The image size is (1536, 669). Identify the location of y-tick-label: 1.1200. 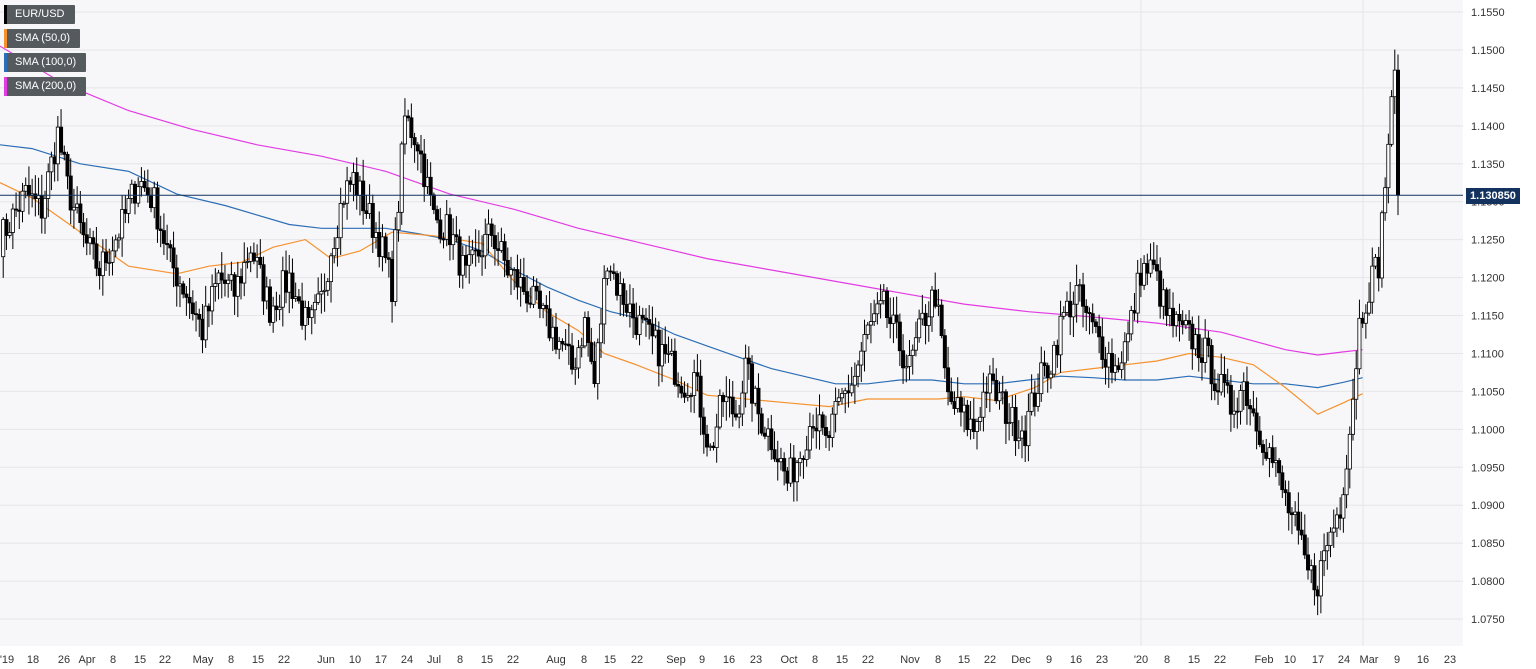
(1488, 279).